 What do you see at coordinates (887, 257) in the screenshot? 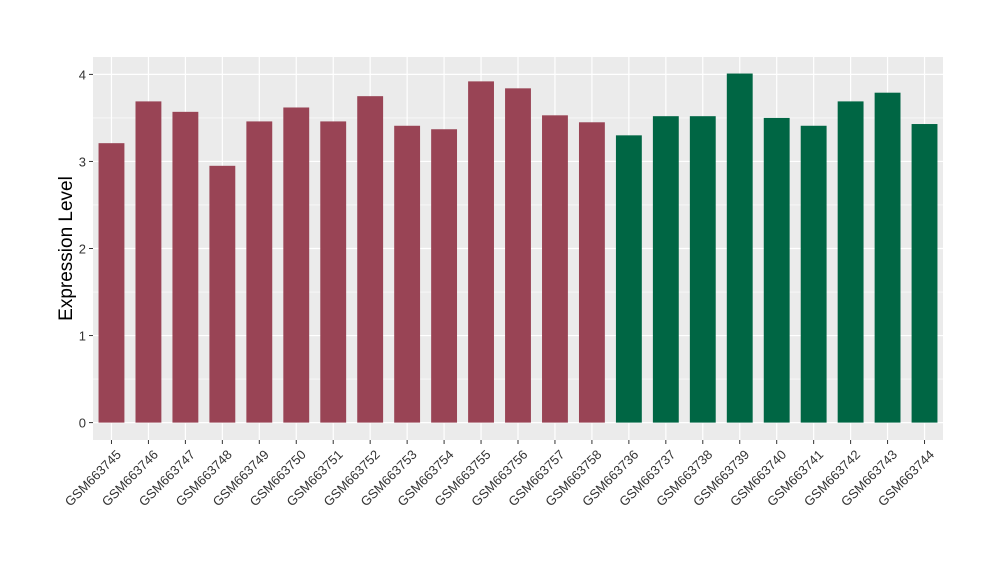
I see `bar-gsm663743` at bounding box center [887, 257].